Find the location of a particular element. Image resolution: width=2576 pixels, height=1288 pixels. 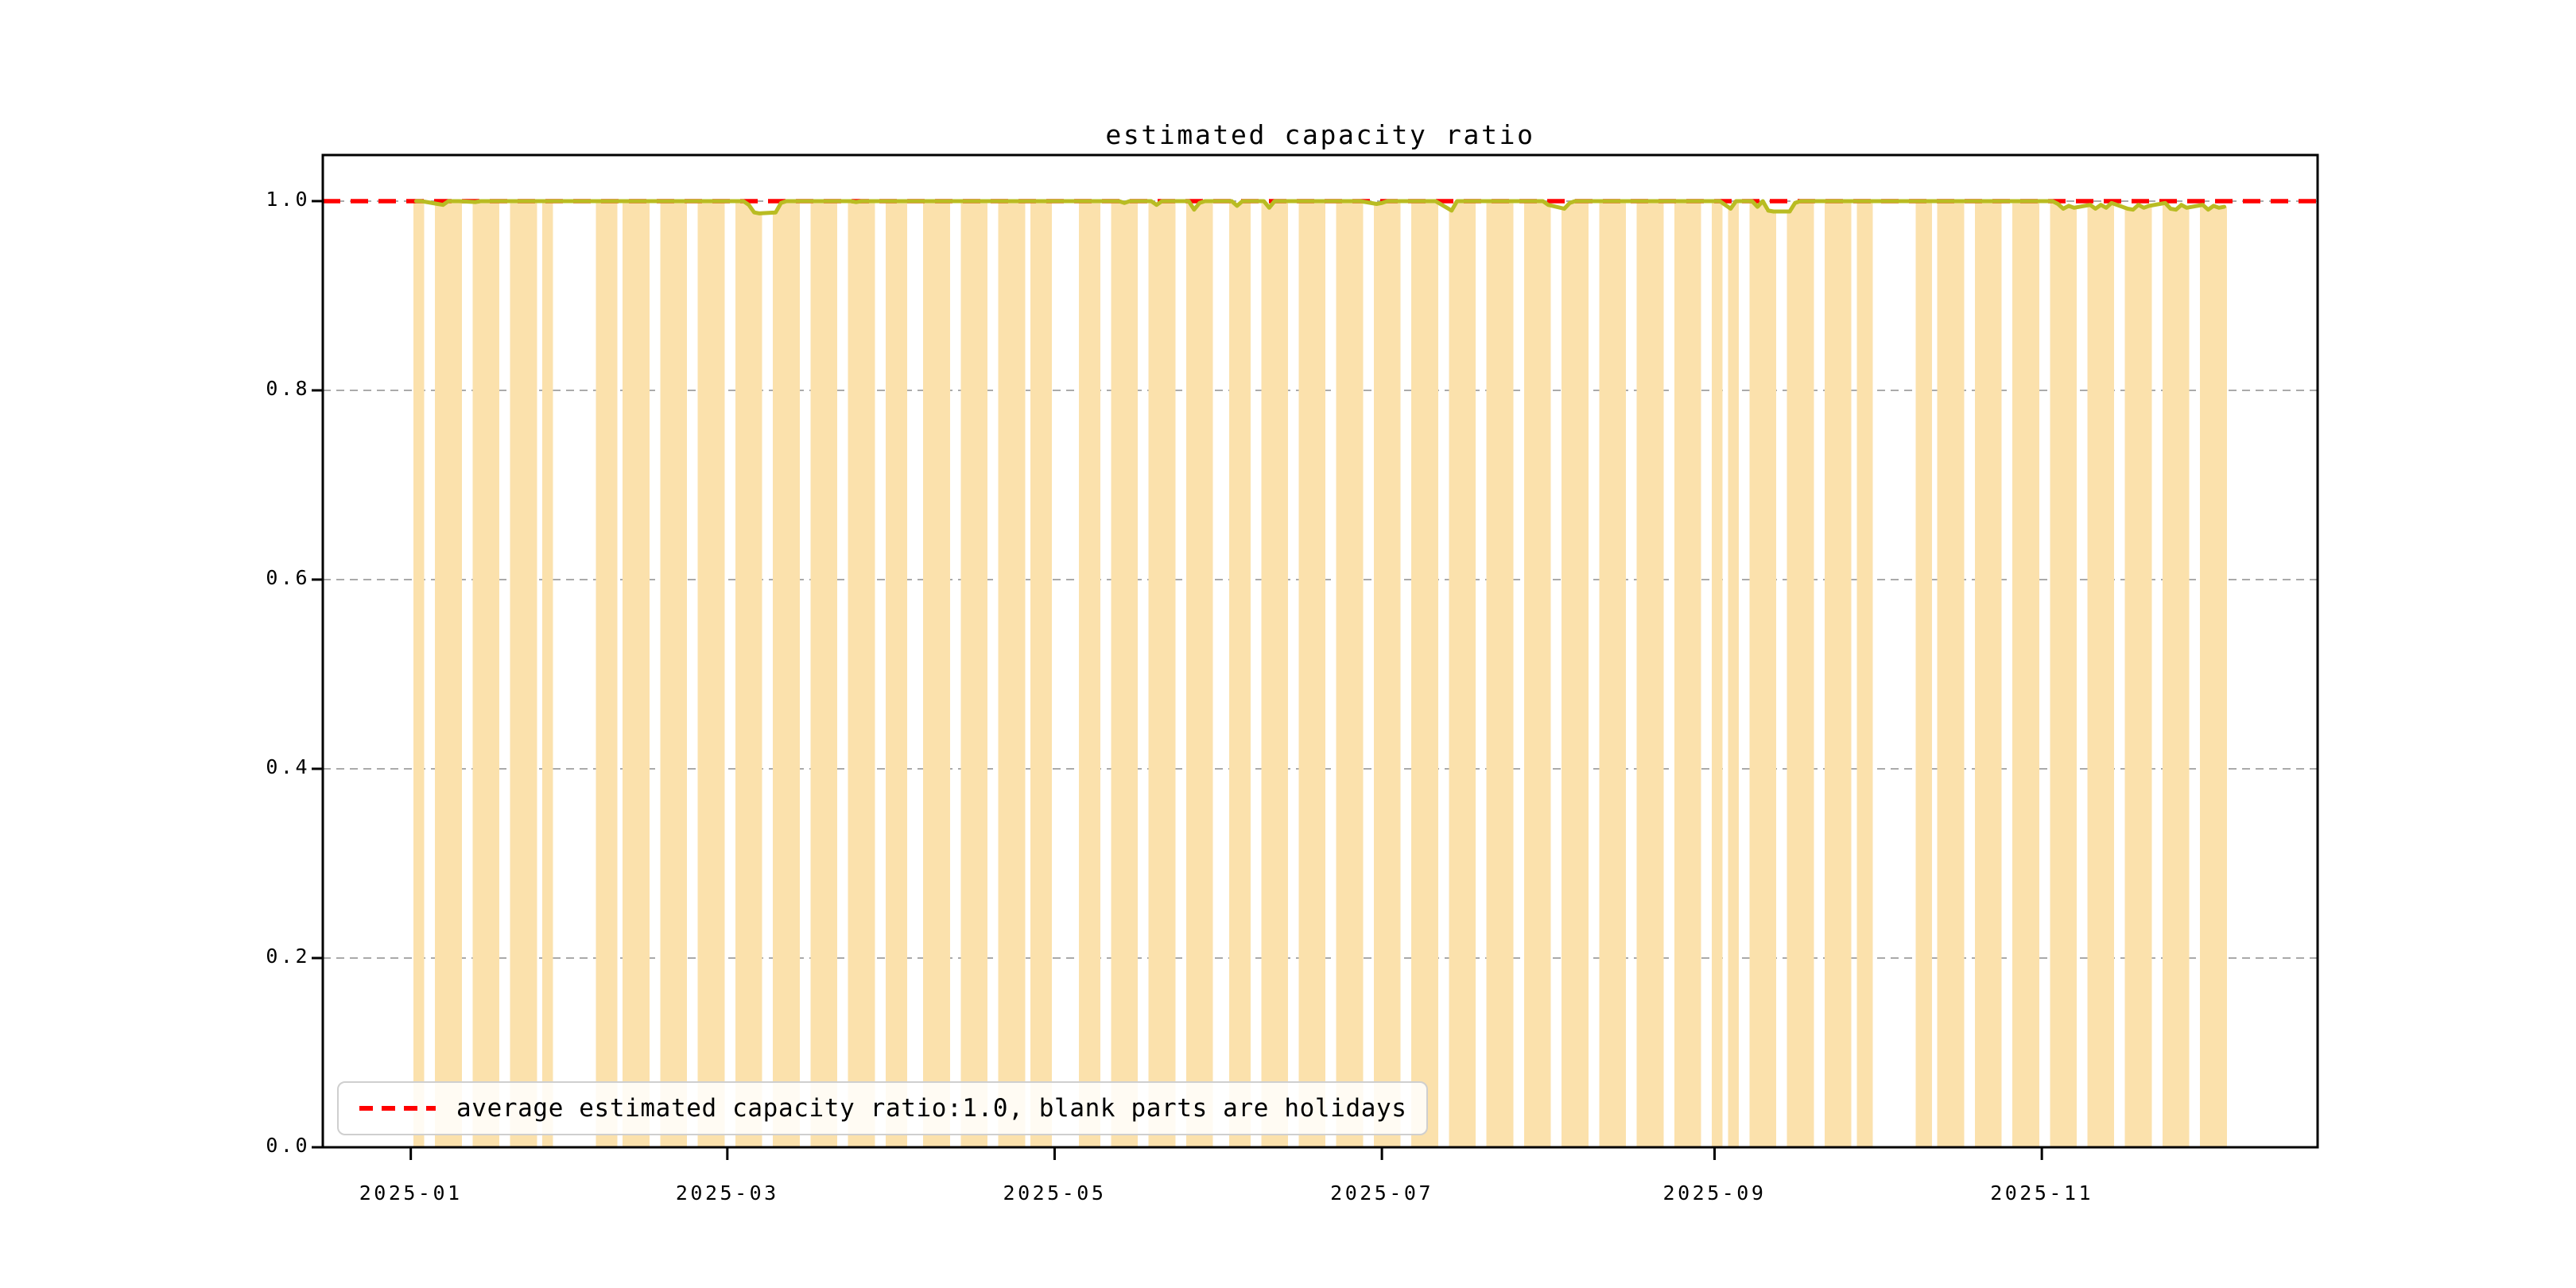

y-tick-label: 1.0 is located at coordinates (288, 199).